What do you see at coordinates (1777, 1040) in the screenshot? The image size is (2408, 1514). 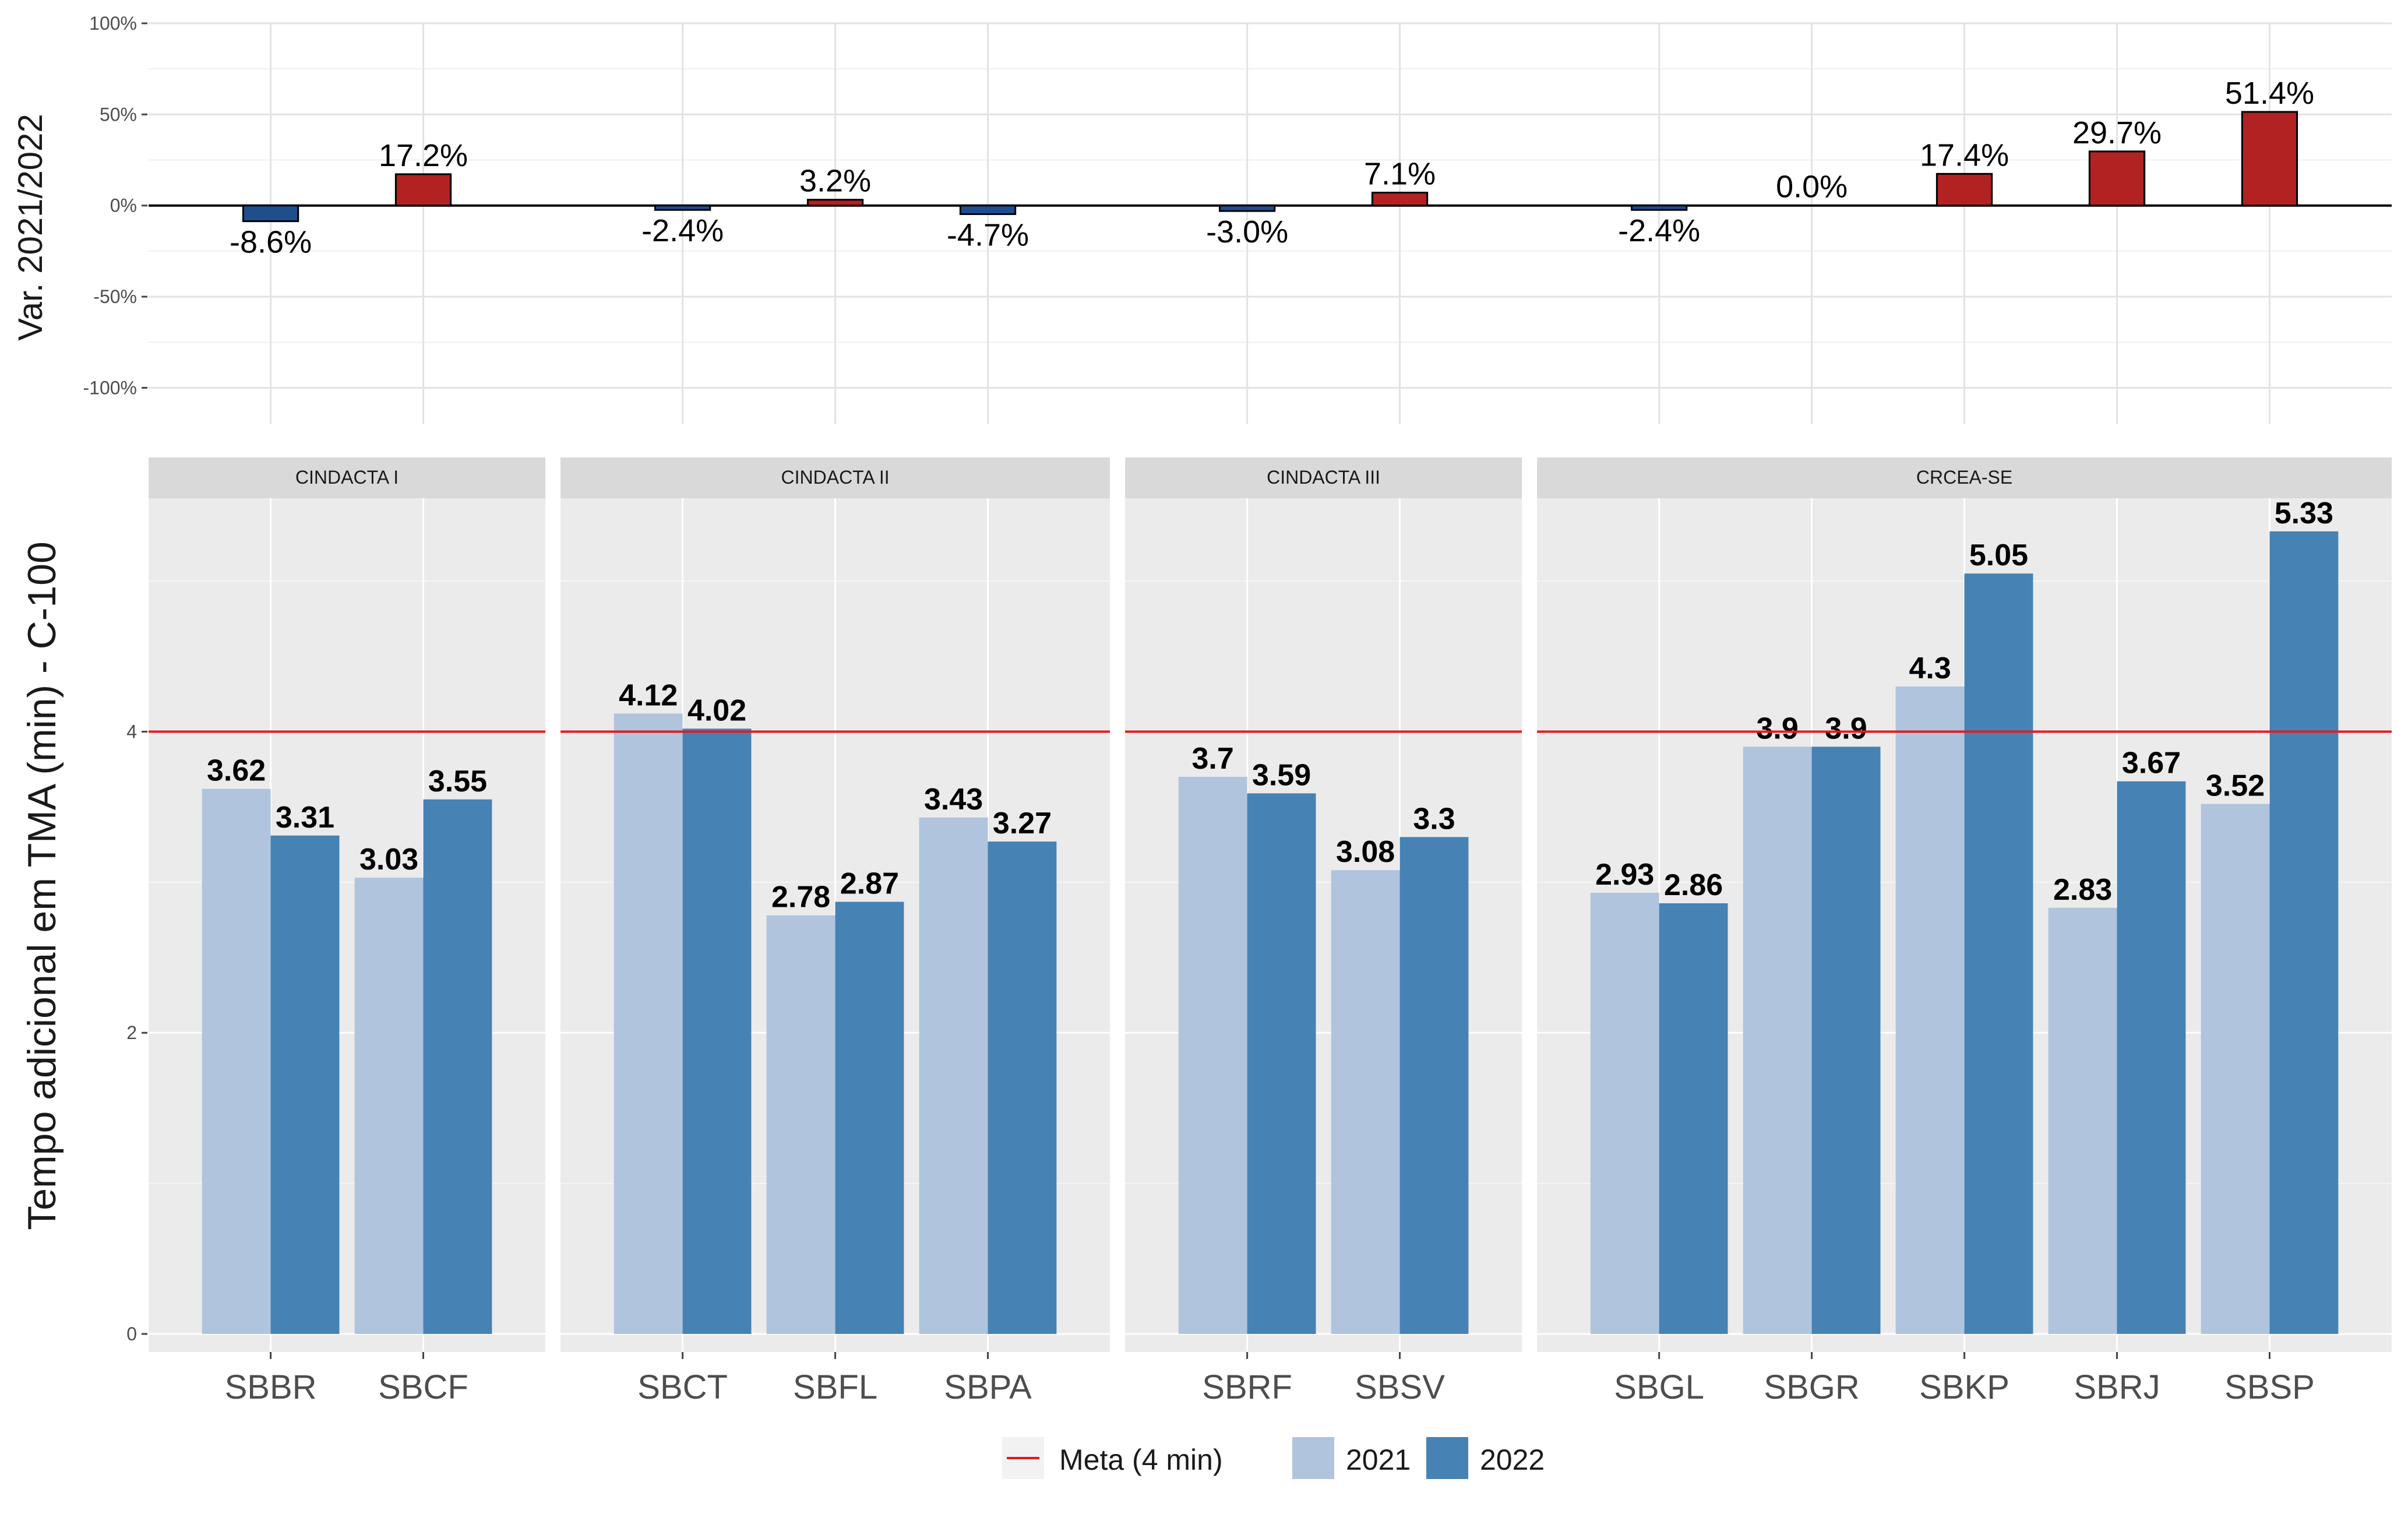 I see `bar-2021-sbgr` at bounding box center [1777, 1040].